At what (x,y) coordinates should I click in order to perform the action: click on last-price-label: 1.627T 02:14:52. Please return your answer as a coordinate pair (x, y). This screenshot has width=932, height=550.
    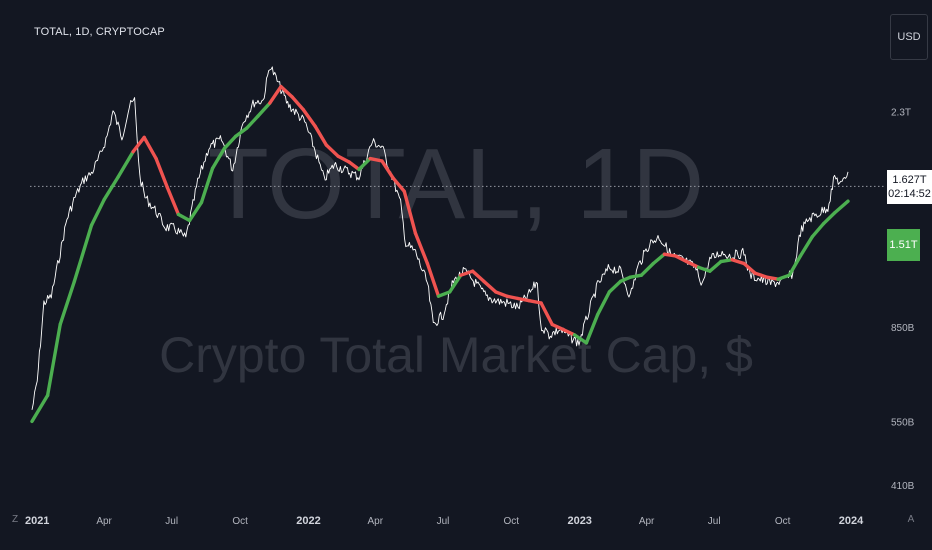
    Looking at the image, I should click on (909, 187).